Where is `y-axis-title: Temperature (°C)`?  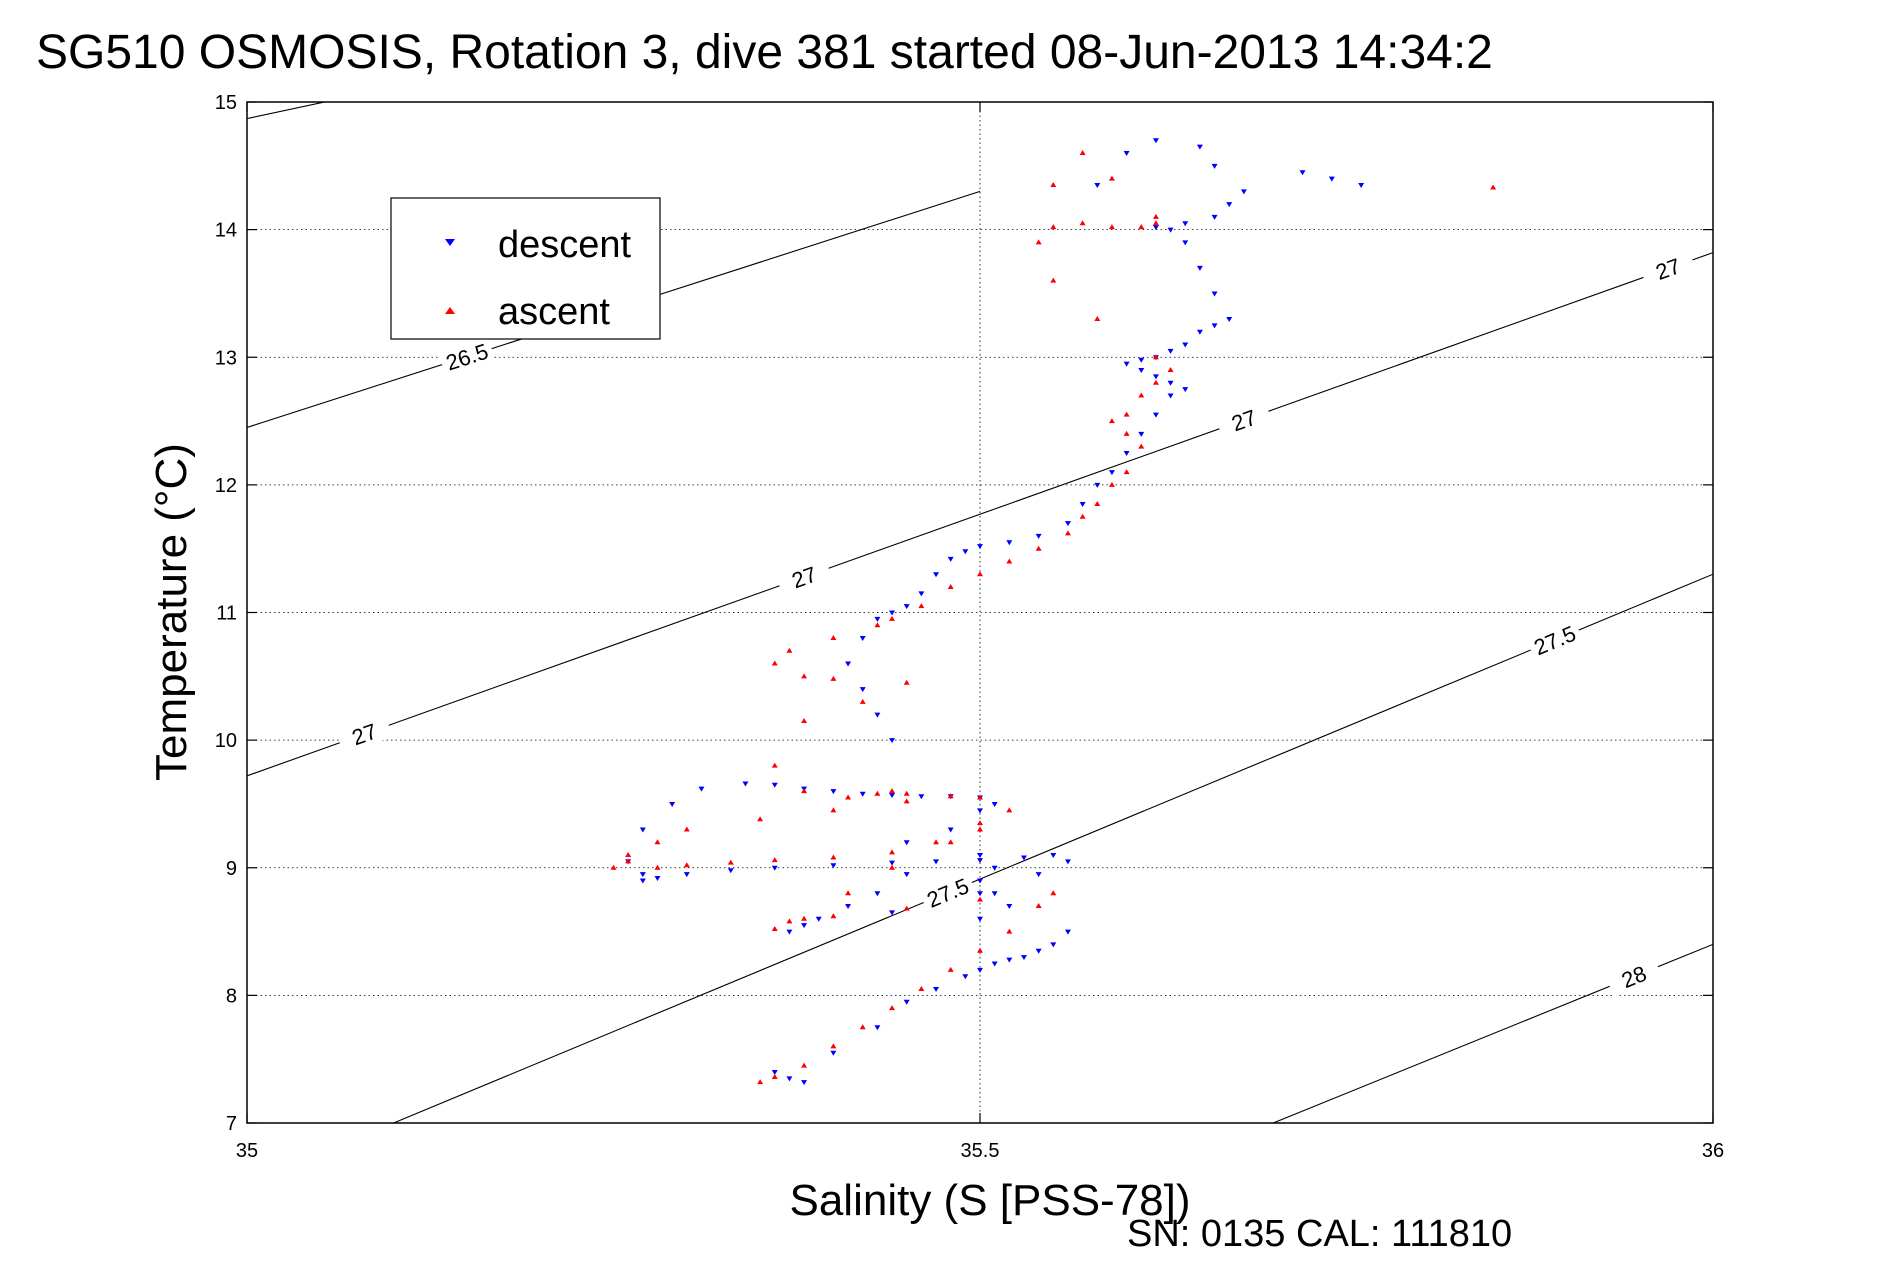 y-axis-title: Temperature (°C) is located at coordinates (171, 612).